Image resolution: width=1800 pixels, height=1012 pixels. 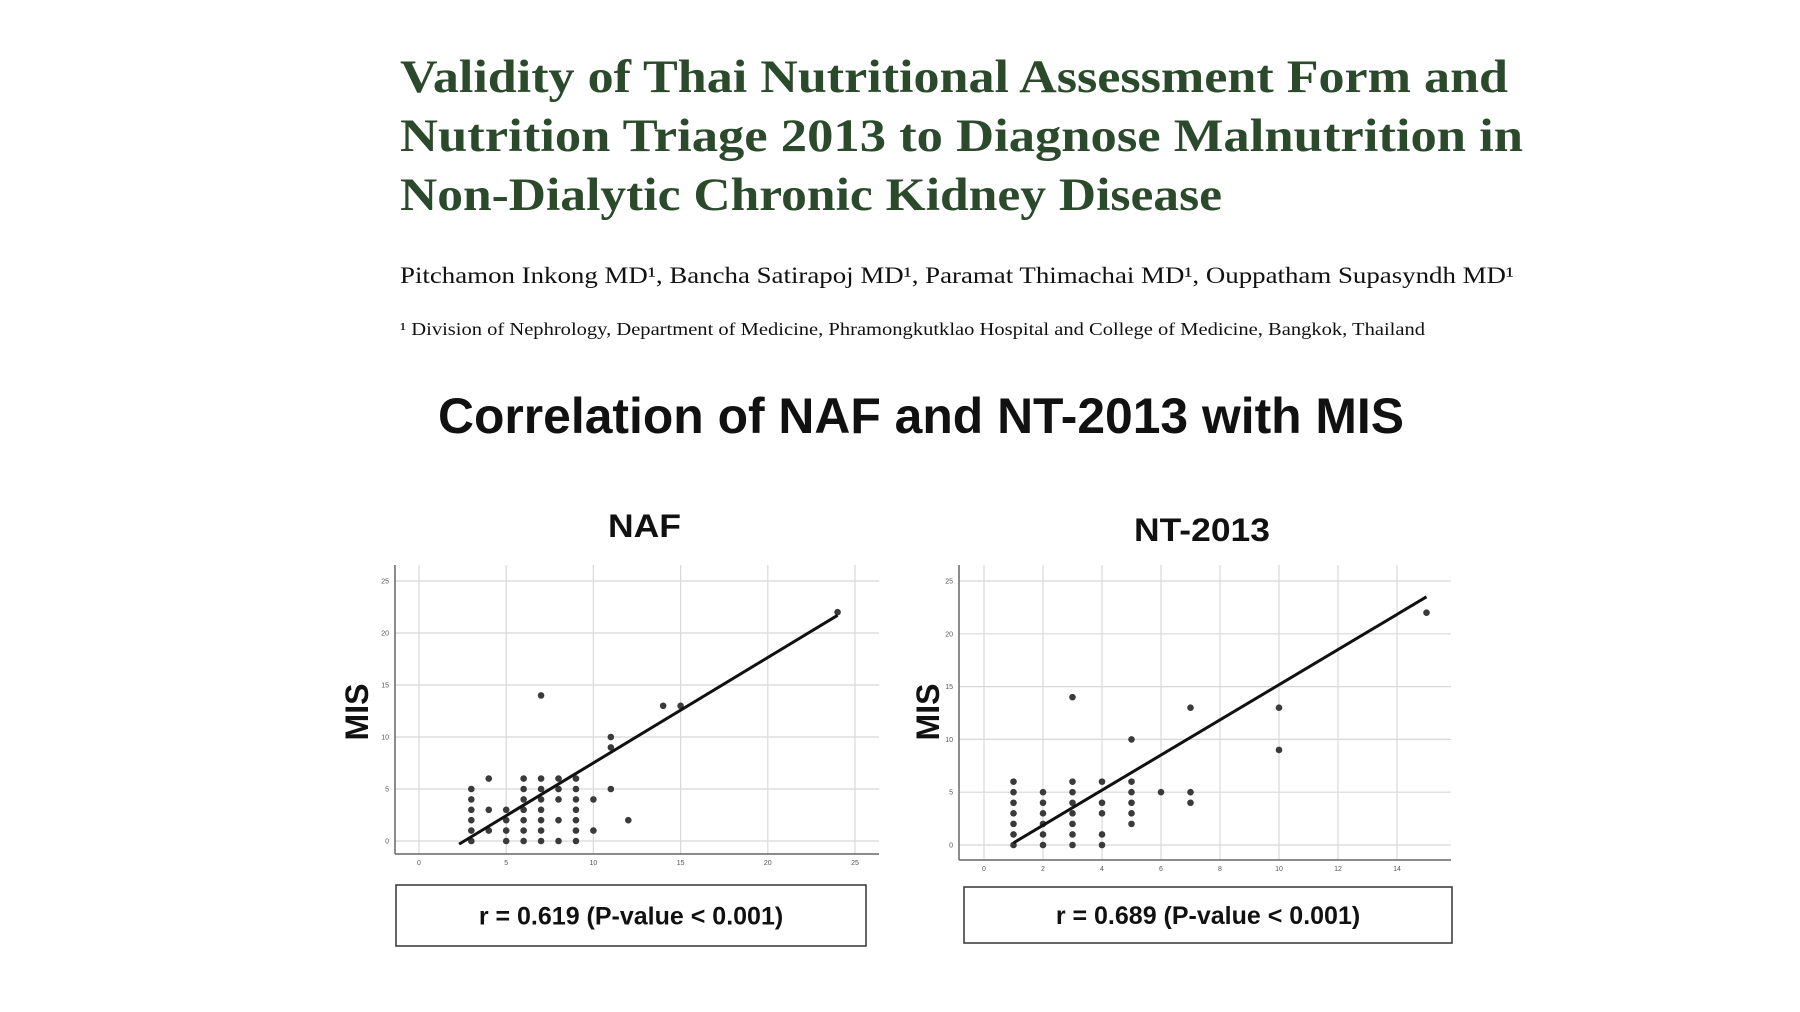 I want to click on figure-title: Correlation of NAF and NT-2013 with MIS, so click(x=921, y=416).